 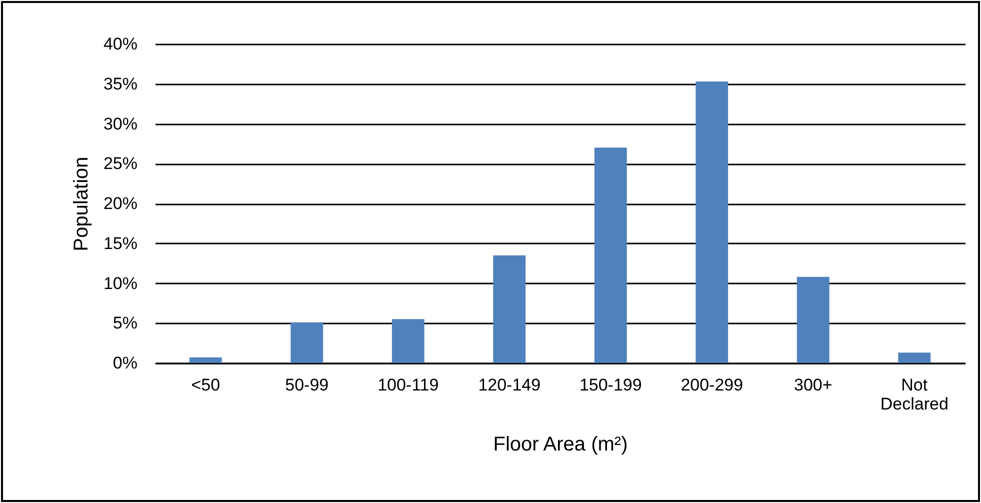 What do you see at coordinates (813, 385) in the screenshot?
I see `x-tick-label: 300+` at bounding box center [813, 385].